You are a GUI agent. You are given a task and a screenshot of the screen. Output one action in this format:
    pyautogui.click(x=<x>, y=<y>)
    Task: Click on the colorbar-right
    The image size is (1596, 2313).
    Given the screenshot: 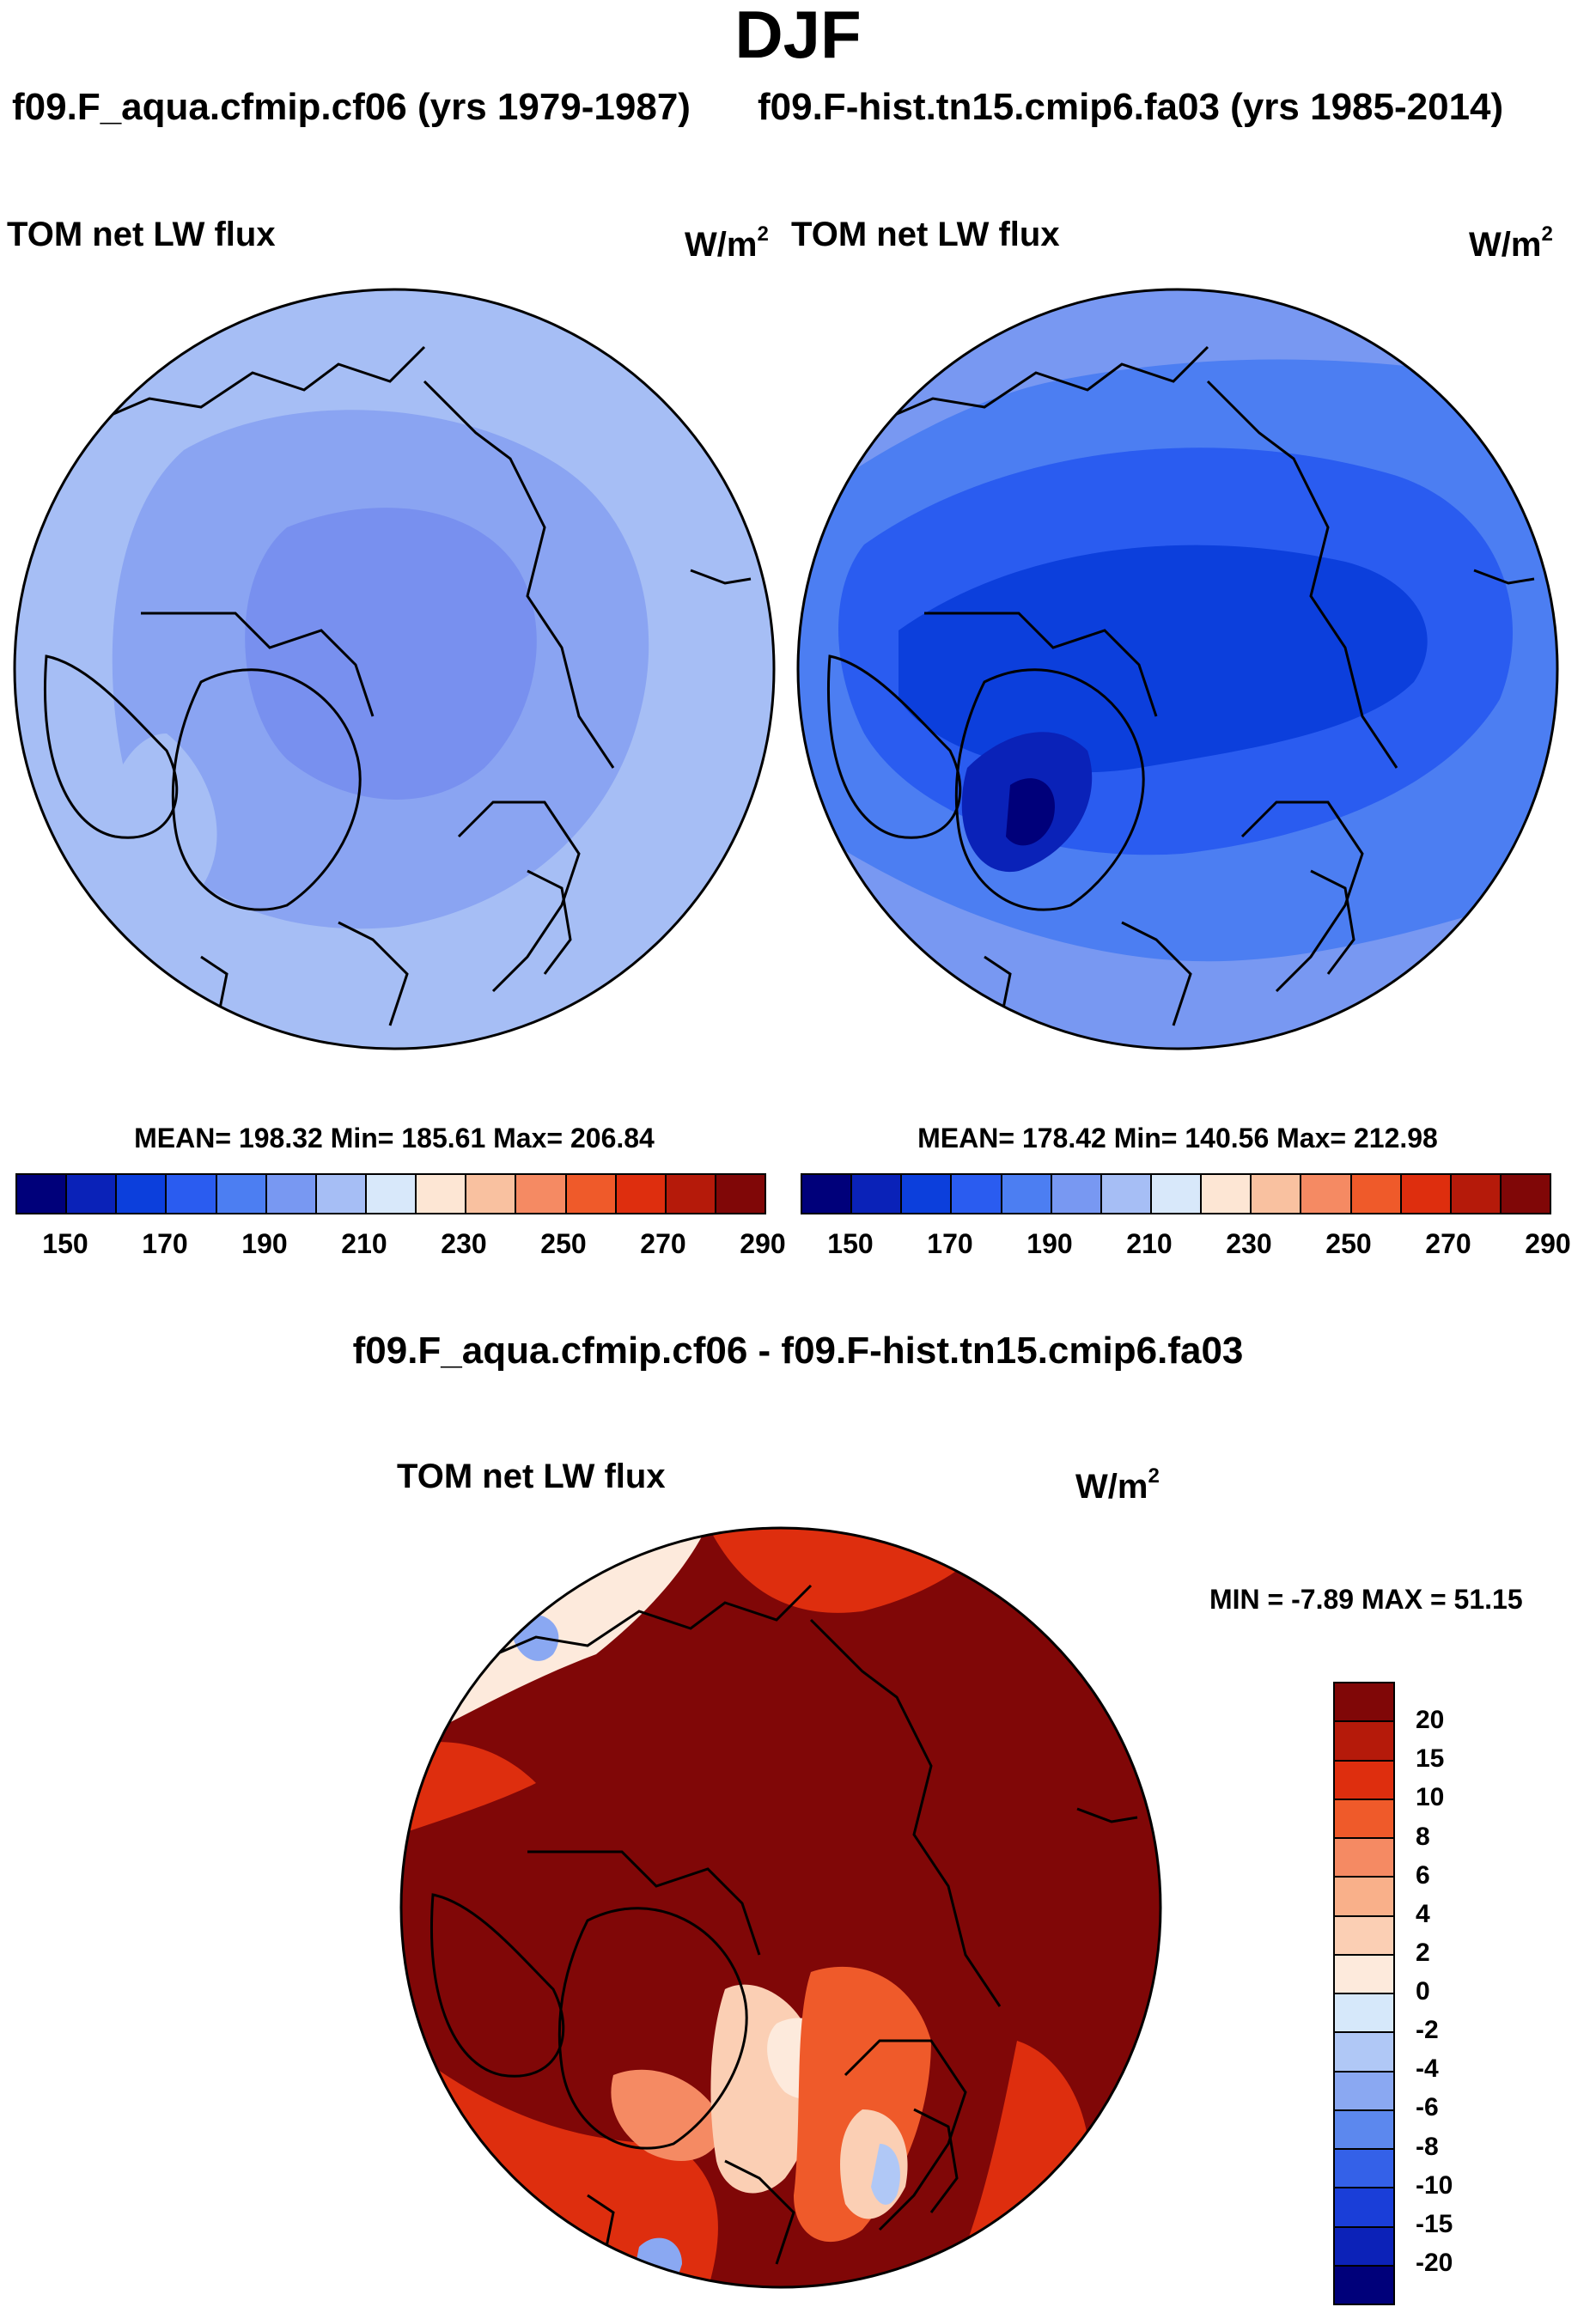 What is the action you would take?
    pyautogui.click(x=1176, y=1193)
    